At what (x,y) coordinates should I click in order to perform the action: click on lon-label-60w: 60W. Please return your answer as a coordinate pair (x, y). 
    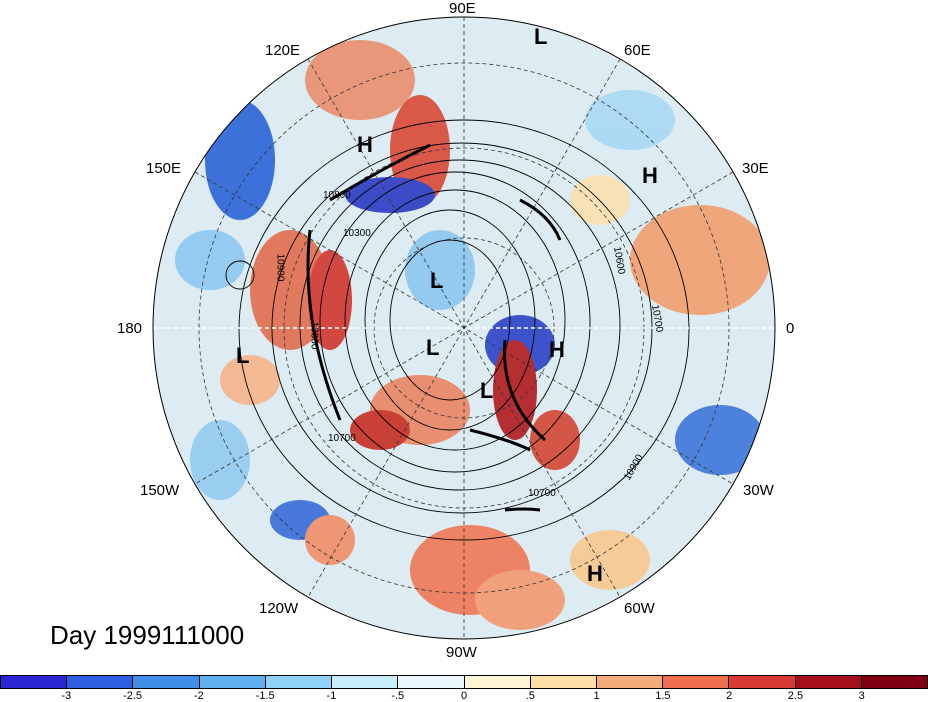
    Looking at the image, I should click on (639, 608).